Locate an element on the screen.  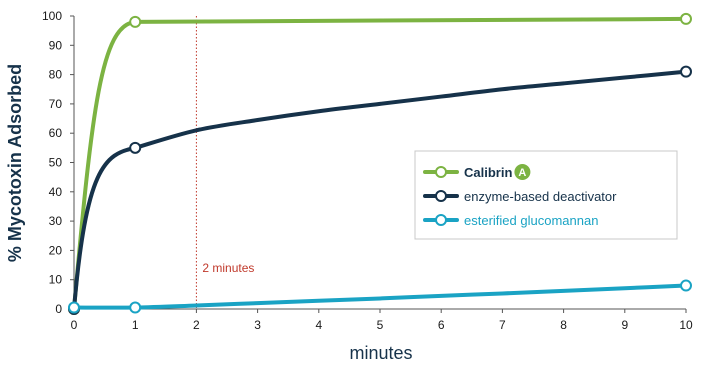
y-tick-label: 40 is located at coordinates (56, 192).